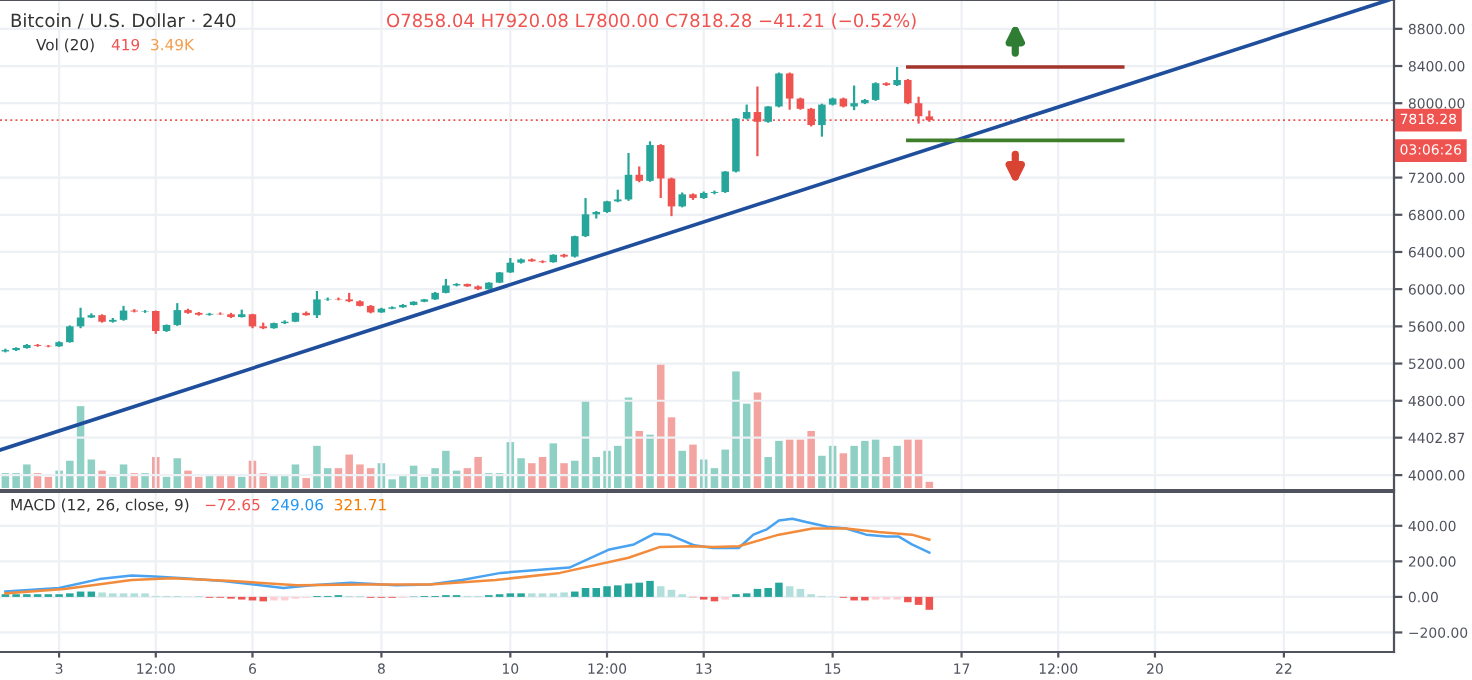 Image resolution: width=1472 pixels, height=680 pixels. What do you see at coordinates (651, 21) in the screenshot?
I see `text: O7858.04 H7920.08 L7800.00 C7818.28 −41.21 (−0.52%)` at bounding box center [651, 21].